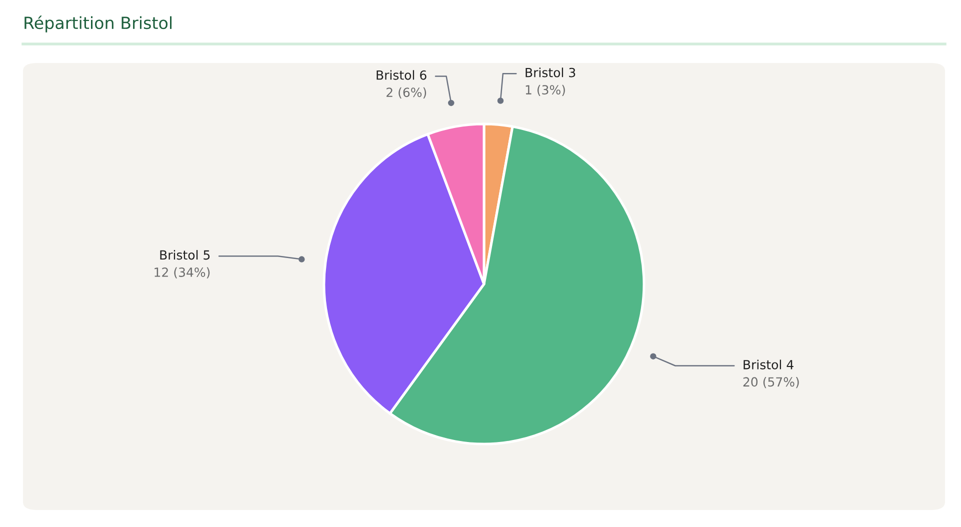  What do you see at coordinates (185, 255) in the screenshot?
I see `slice-label: Bristol 5` at bounding box center [185, 255].